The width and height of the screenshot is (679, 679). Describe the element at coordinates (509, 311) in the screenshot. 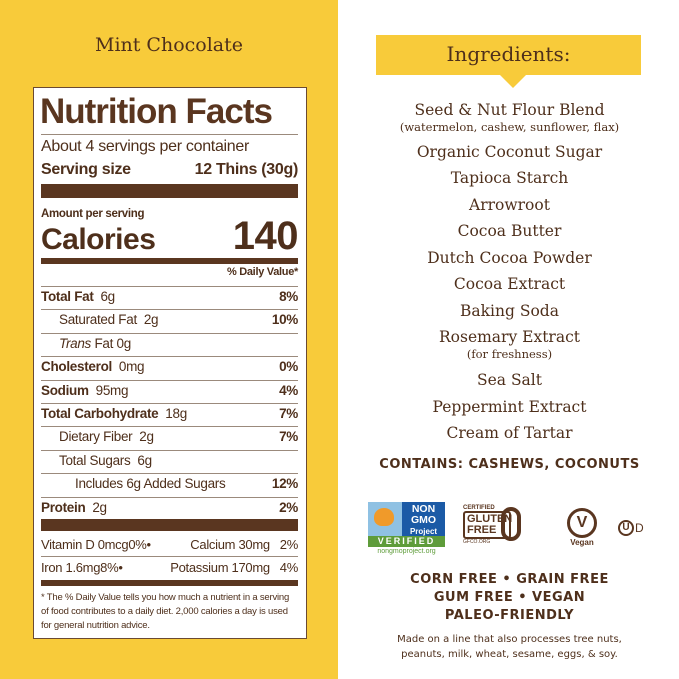

I see `ingredient-item: Baking Soda` at that location.